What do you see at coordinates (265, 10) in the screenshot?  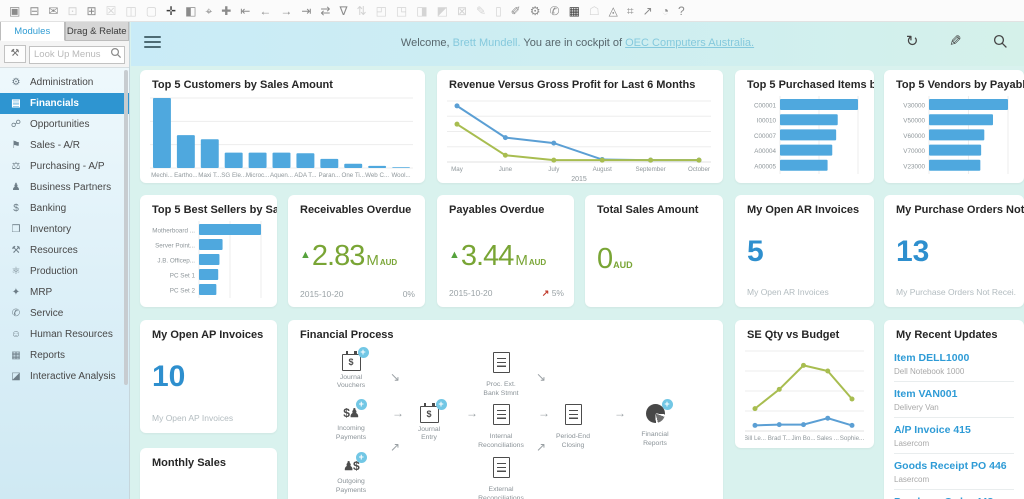 I see `previous-record-icon: ←` at bounding box center [265, 10].